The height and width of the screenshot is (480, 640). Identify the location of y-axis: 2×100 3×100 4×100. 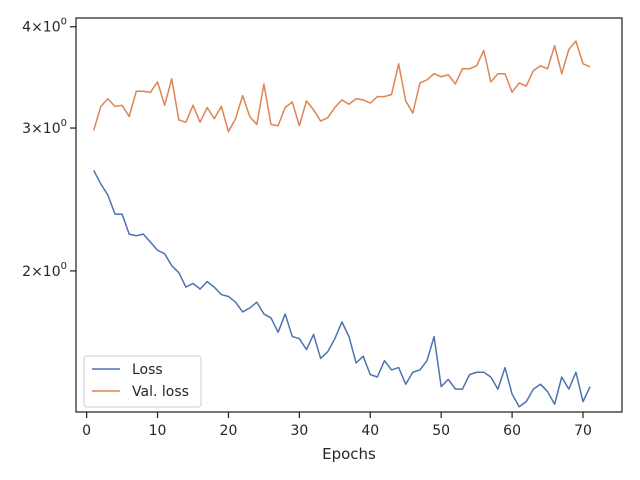
(49, 148).